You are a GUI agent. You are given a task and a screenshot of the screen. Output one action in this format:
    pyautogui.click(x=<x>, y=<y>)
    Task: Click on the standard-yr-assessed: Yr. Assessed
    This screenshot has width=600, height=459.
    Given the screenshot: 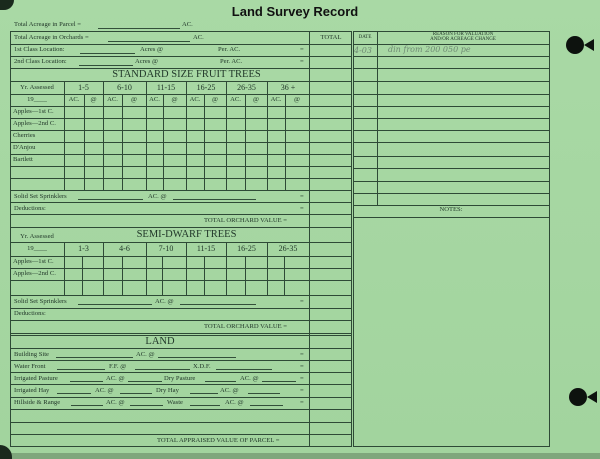 What is the action you would take?
    pyautogui.click(x=37, y=87)
    